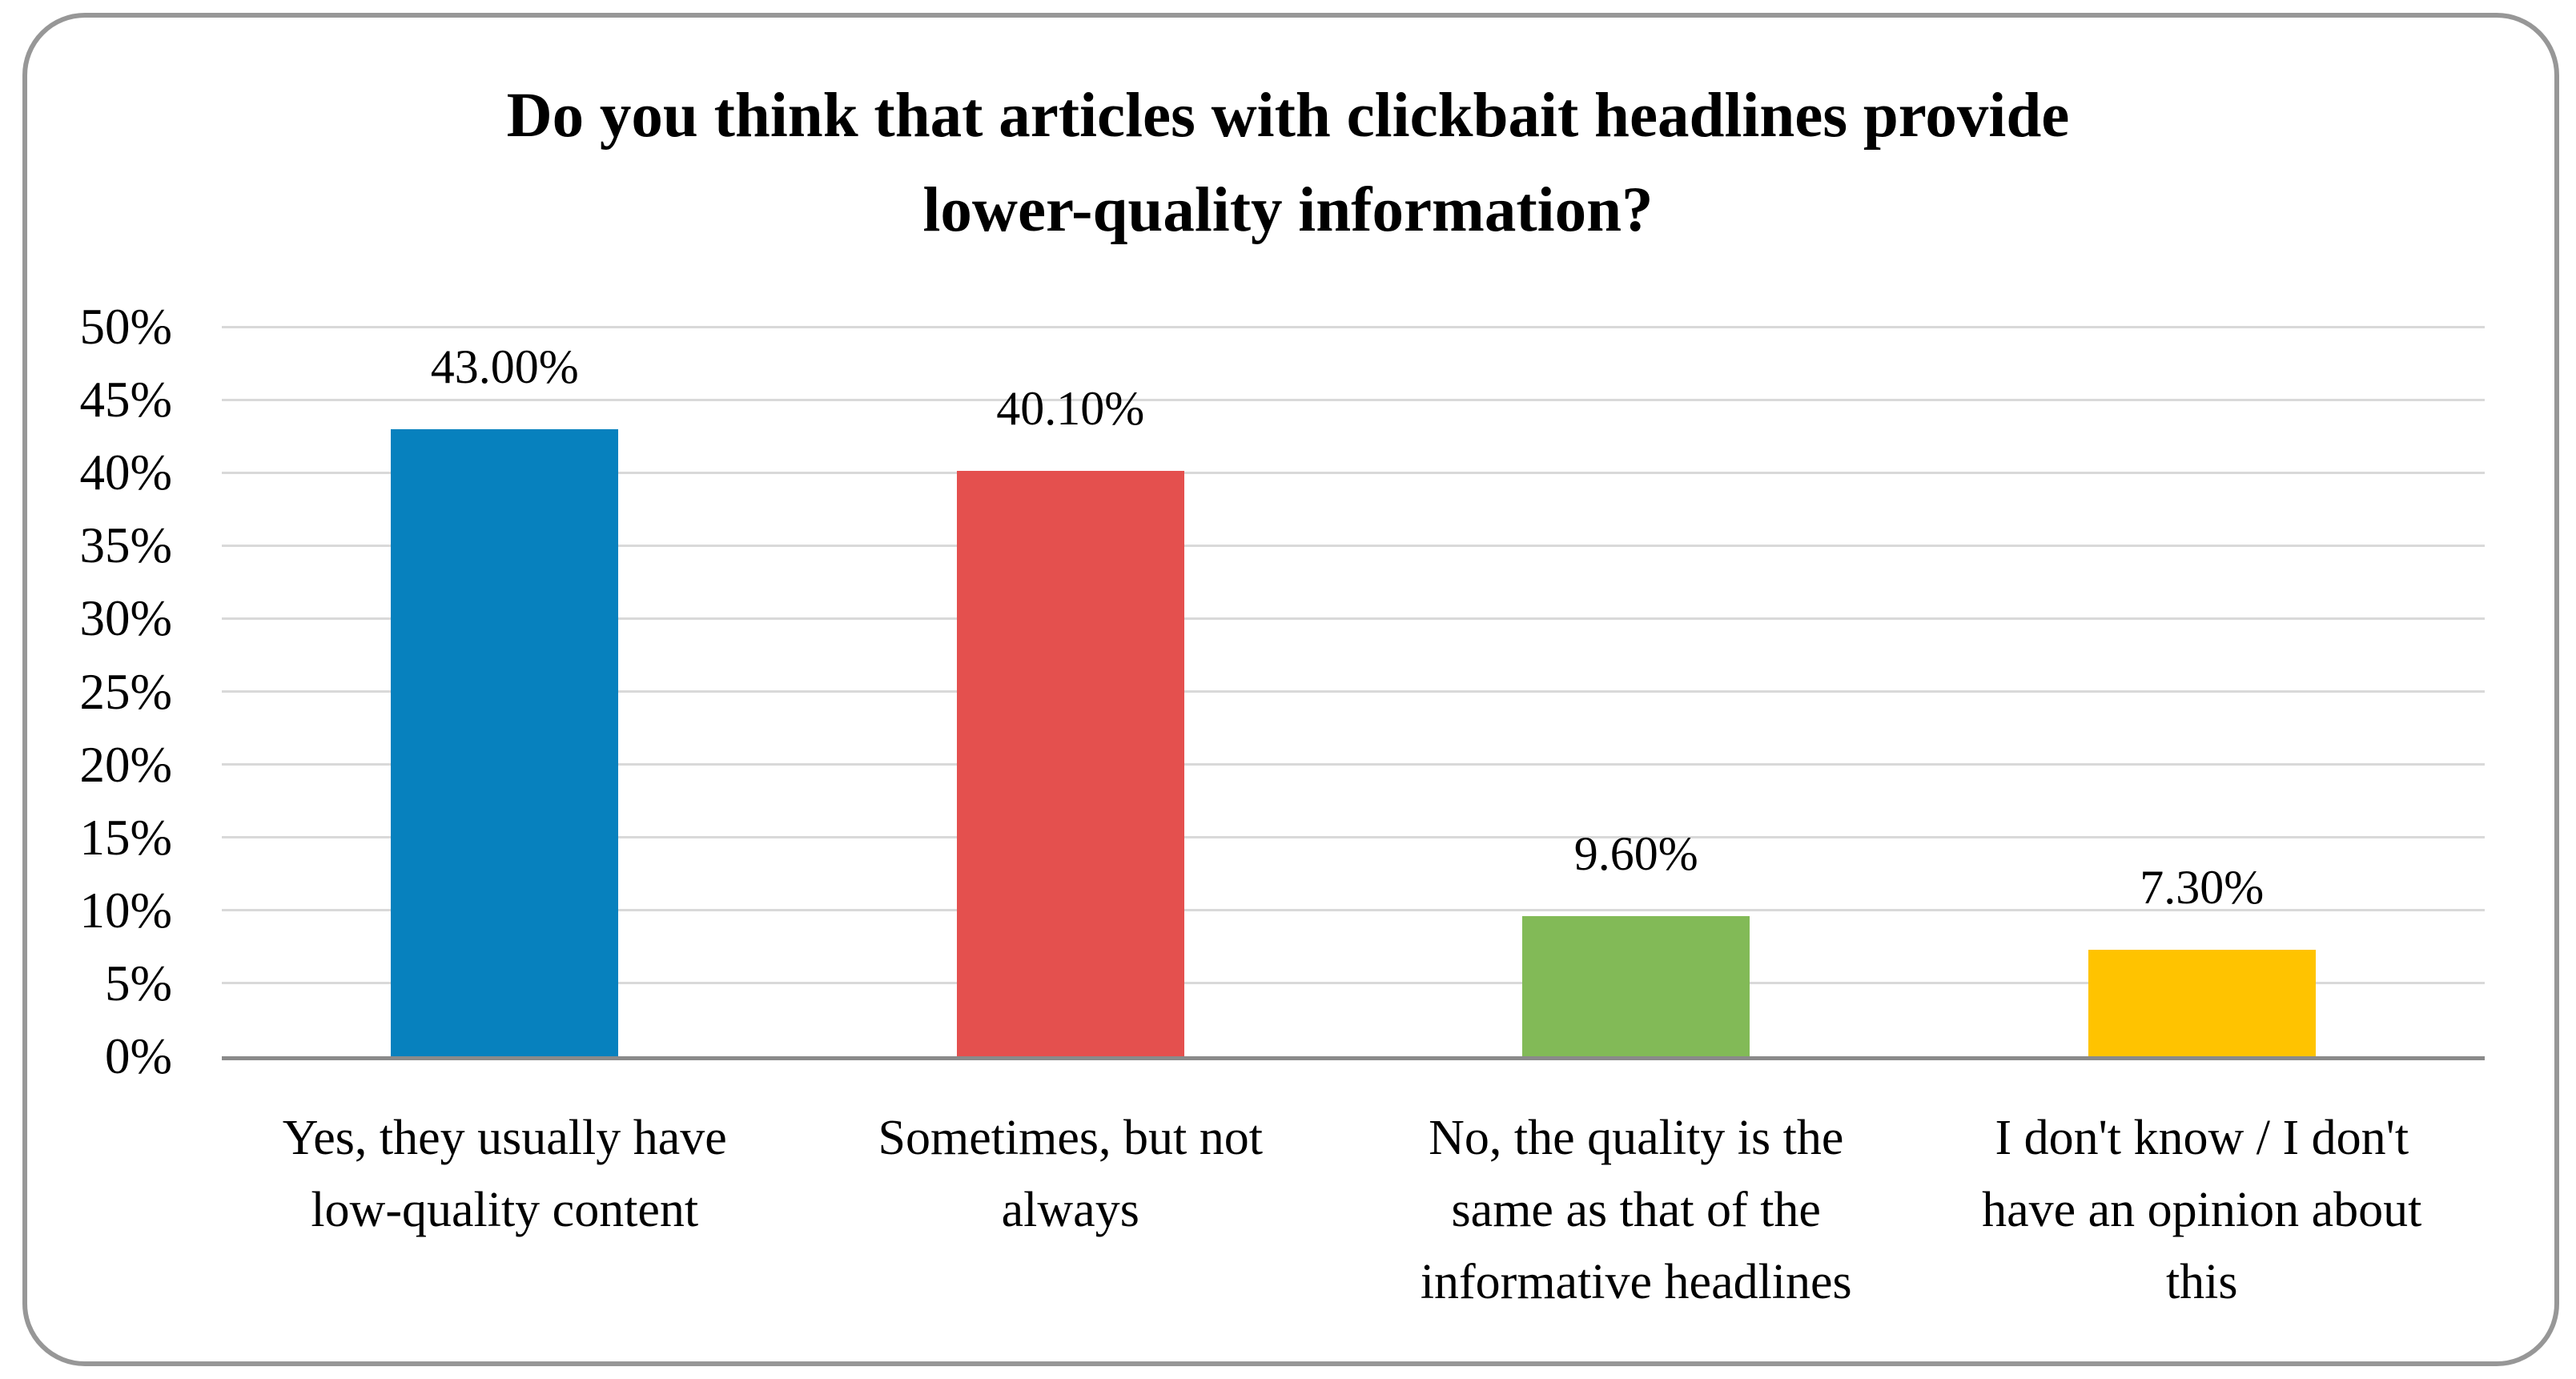 The image size is (2576, 1379). I want to click on y-tick-label: 25%, so click(125, 691).